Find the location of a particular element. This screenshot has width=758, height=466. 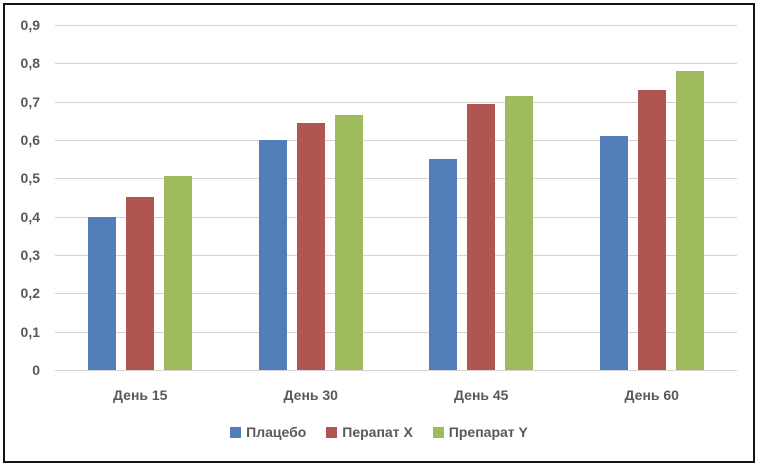

y-tick-label: 0,6 is located at coordinates (30, 140).